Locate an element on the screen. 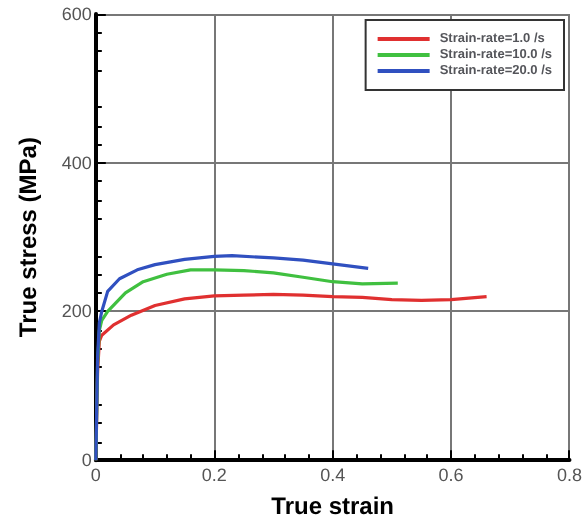 The width and height of the screenshot is (588, 528). y-tick-label: 600 is located at coordinates (76, 14).